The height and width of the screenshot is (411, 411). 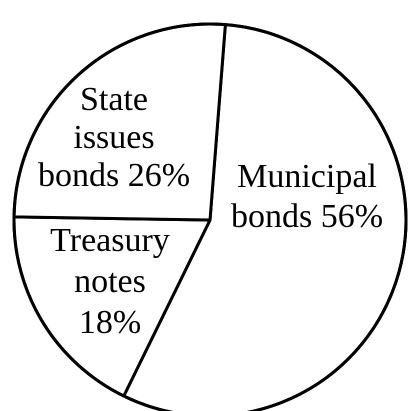 I want to click on slice-label-line: Municipal, so click(x=307, y=176).